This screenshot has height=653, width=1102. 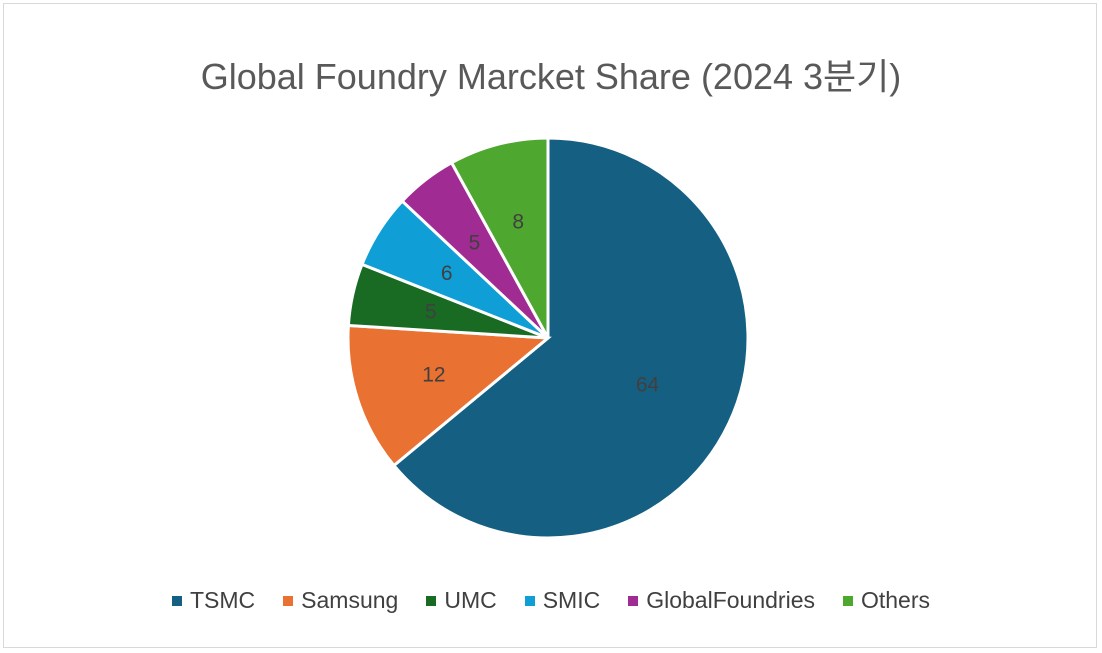 What do you see at coordinates (447, 273) in the screenshot?
I see `data-label-smic: 6` at bounding box center [447, 273].